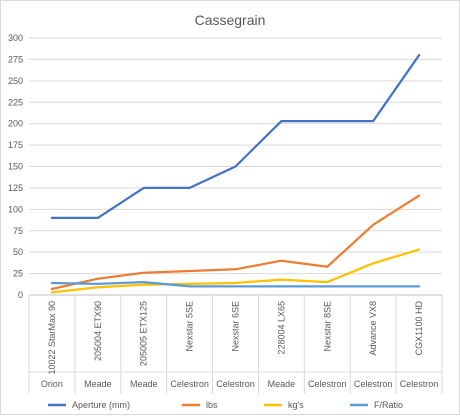  I want to click on legend-label: lbs, so click(212, 405).